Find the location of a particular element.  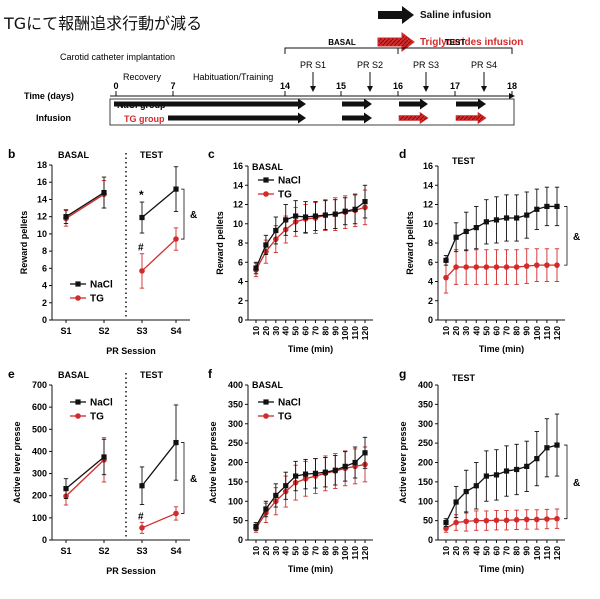

basal-phase-label: BASAL is located at coordinates (342, 42).